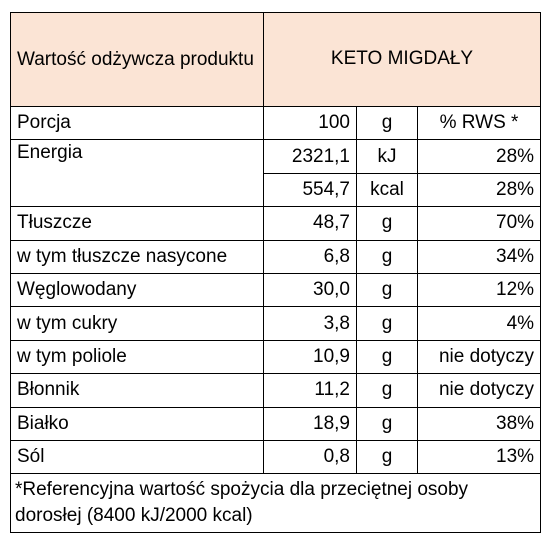 Image resolution: width=549 pixels, height=543 pixels. Describe the element at coordinates (310, 290) in the screenshot. I see `nutrient-value: 30,0` at that location.